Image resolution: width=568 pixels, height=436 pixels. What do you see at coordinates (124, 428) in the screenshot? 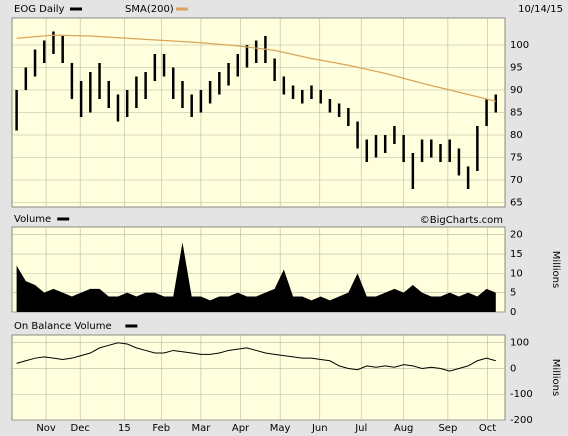
I see `x-tick-label: 15` at bounding box center [124, 428].